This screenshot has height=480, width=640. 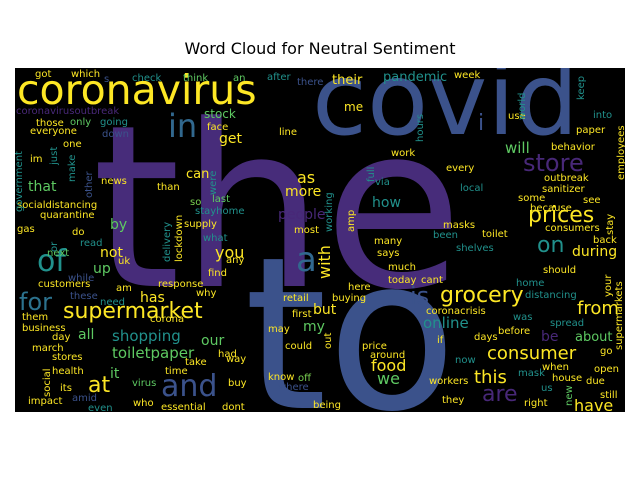 What do you see at coordinates (517, 148) in the screenshot?
I see `word: will` at bounding box center [517, 148].